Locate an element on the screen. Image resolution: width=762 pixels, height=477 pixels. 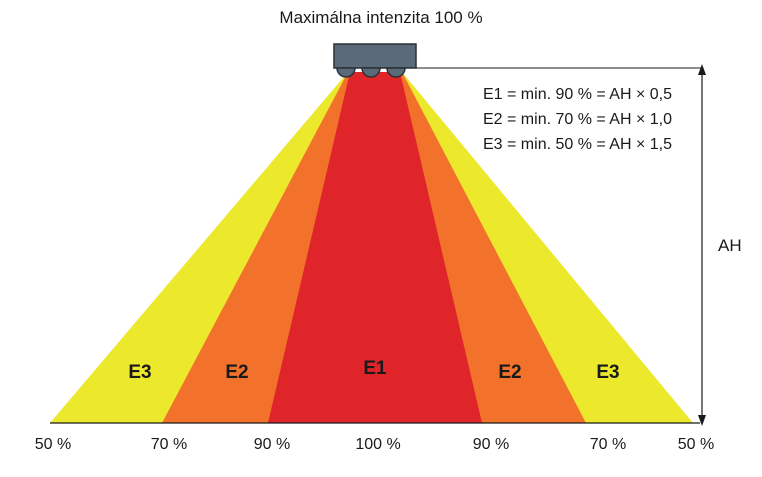
led-lens-left is located at coordinates (346, 72).